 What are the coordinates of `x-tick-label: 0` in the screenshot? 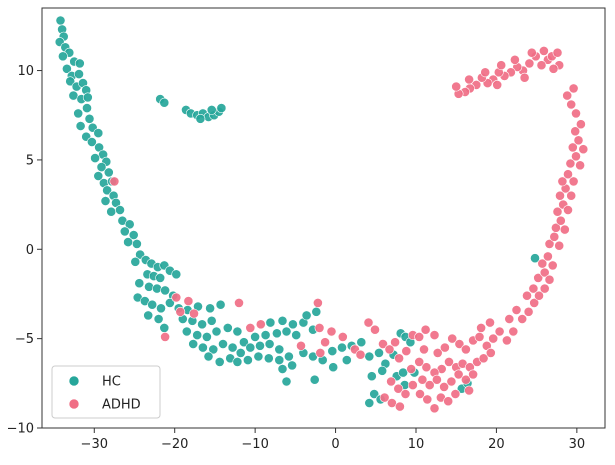 It's located at (335, 444).